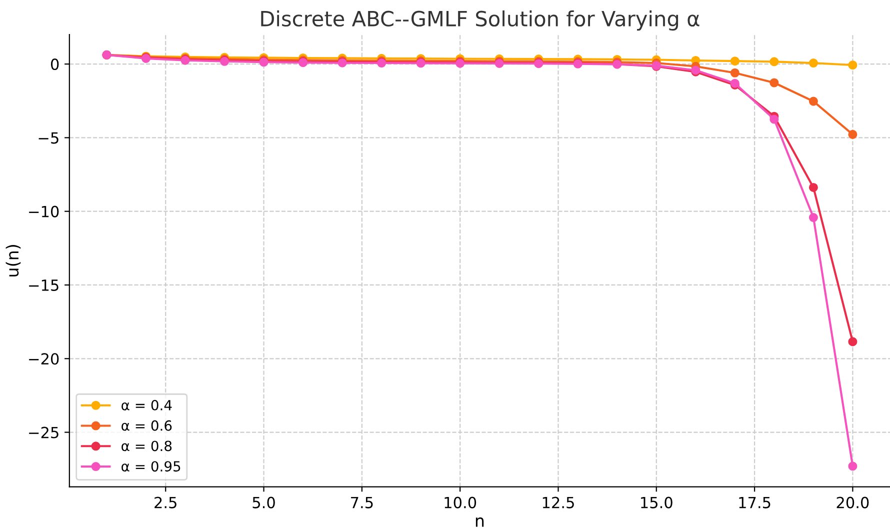  What do you see at coordinates (43, 286) in the screenshot?
I see `y-tick-label: −15` at bounding box center [43, 286].